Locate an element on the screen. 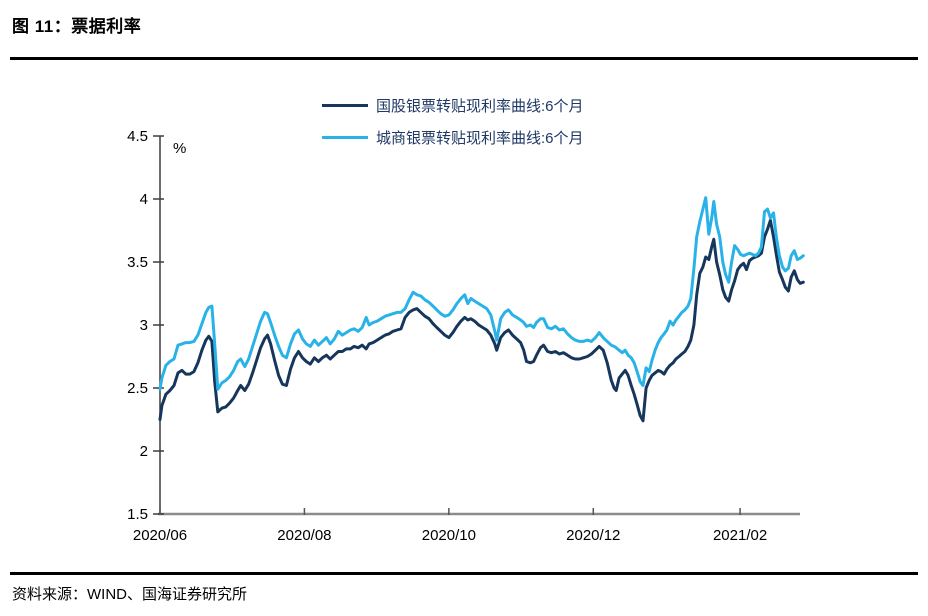 The image size is (928, 616). y-tick-label: 4 is located at coordinates (144, 199).